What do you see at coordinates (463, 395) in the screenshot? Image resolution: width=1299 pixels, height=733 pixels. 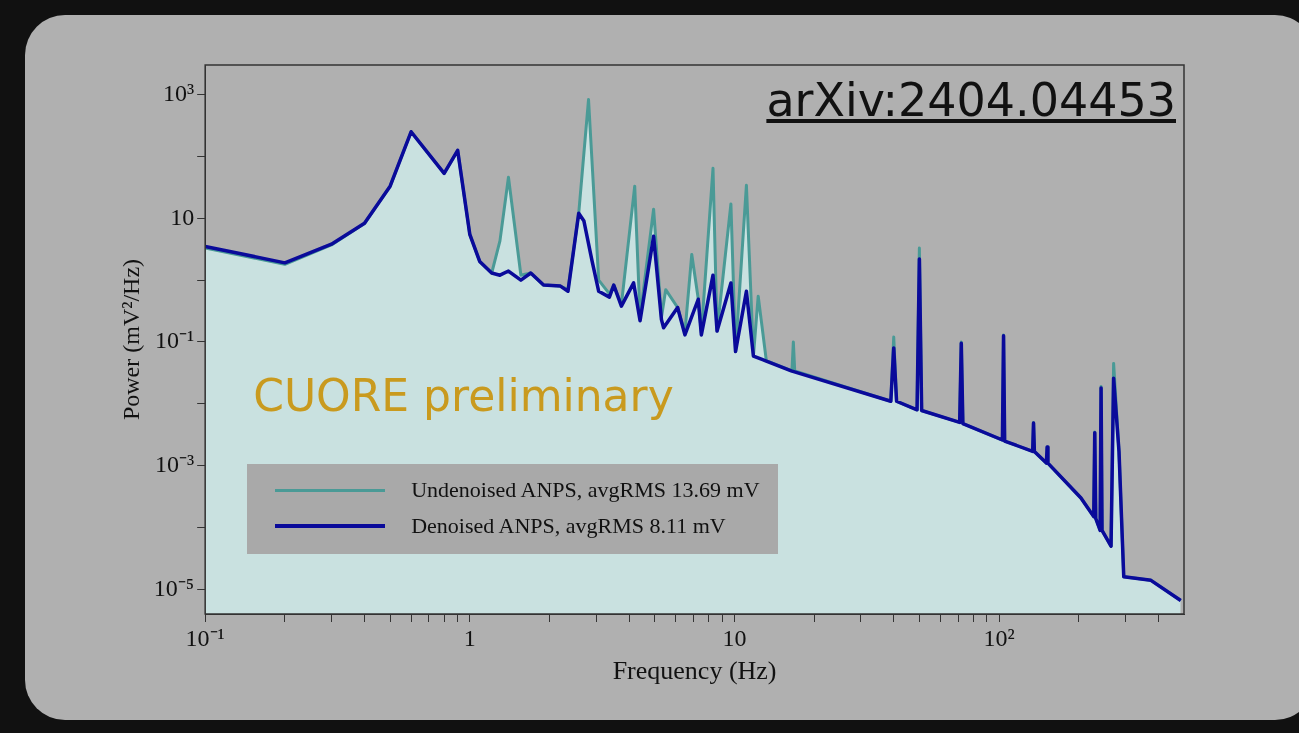 I see `annotation: CUORE preliminary` at bounding box center [463, 395].